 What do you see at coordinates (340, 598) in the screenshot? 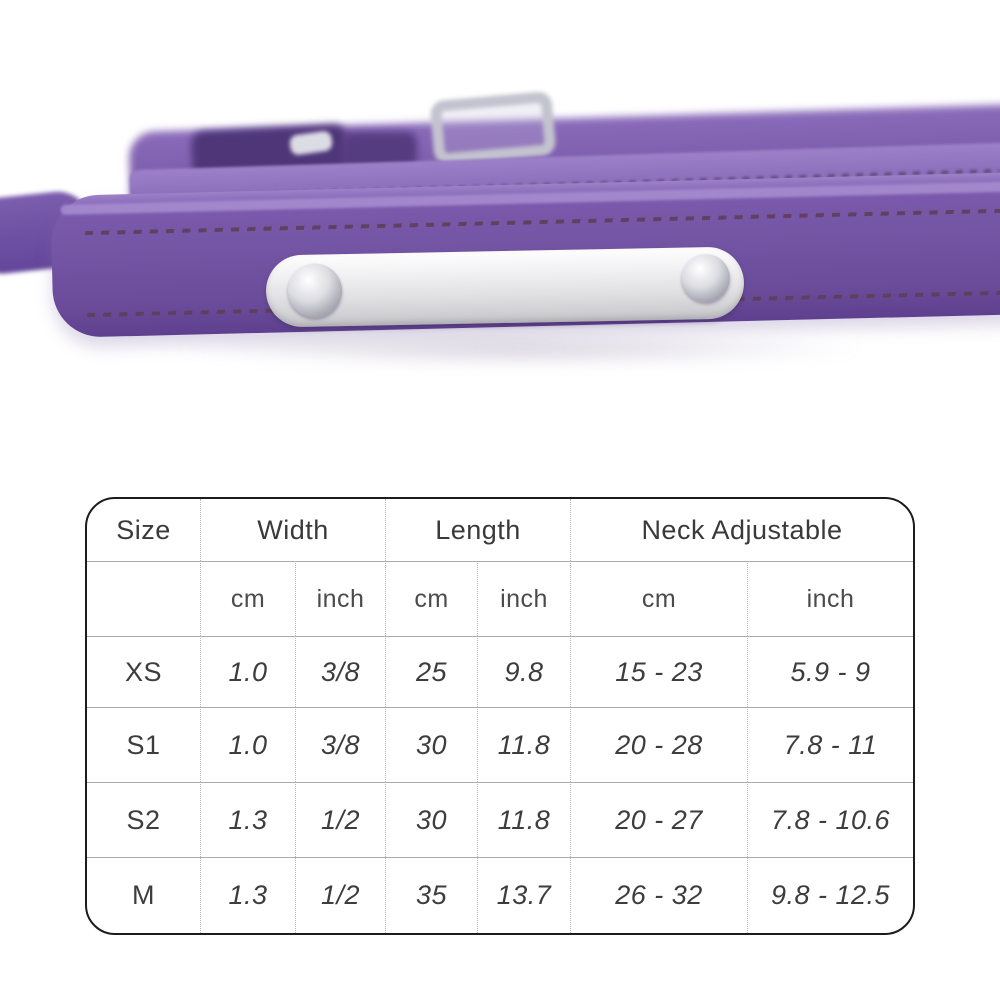
I see `unit-width-inch: inch` at bounding box center [340, 598].